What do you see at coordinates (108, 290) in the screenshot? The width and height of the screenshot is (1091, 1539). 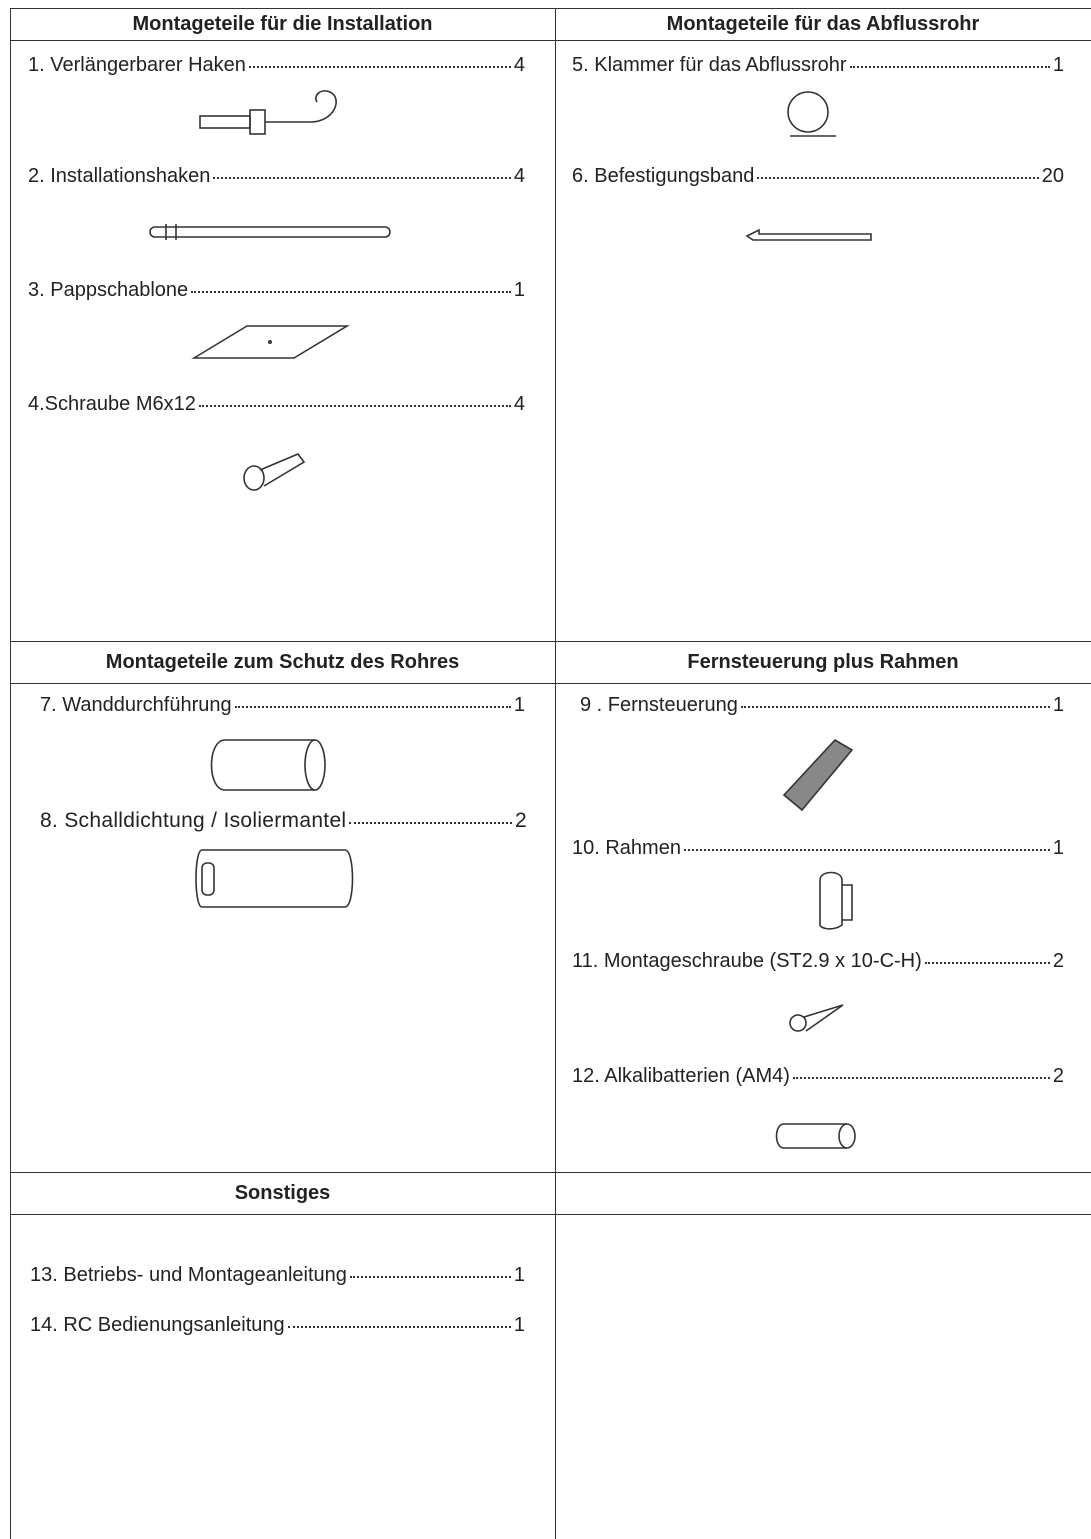 I see `item-label: 3. Pappschablone` at bounding box center [108, 290].